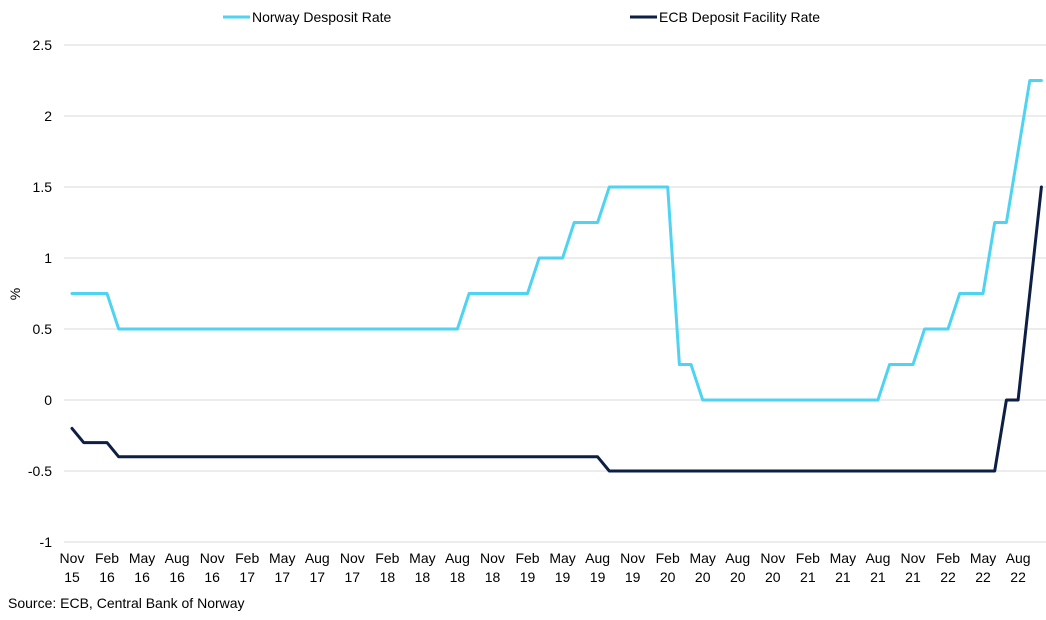  Describe the element at coordinates (72, 577) in the screenshot. I see `x-tick-label: 15` at that location.